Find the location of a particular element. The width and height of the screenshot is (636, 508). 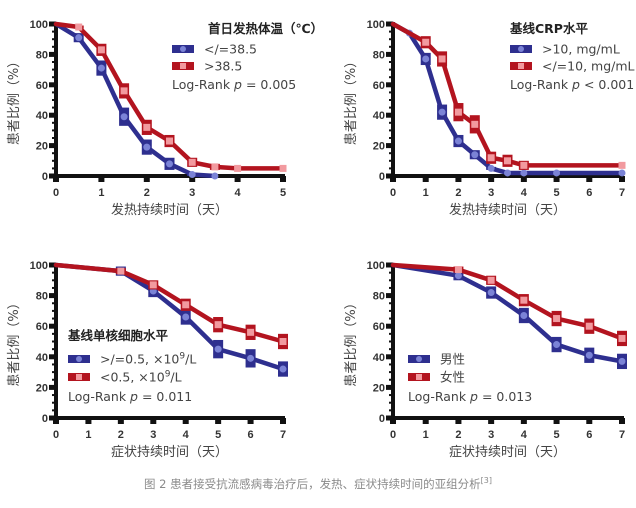

legend-item: </=38.5 is located at coordinates (214, 49).